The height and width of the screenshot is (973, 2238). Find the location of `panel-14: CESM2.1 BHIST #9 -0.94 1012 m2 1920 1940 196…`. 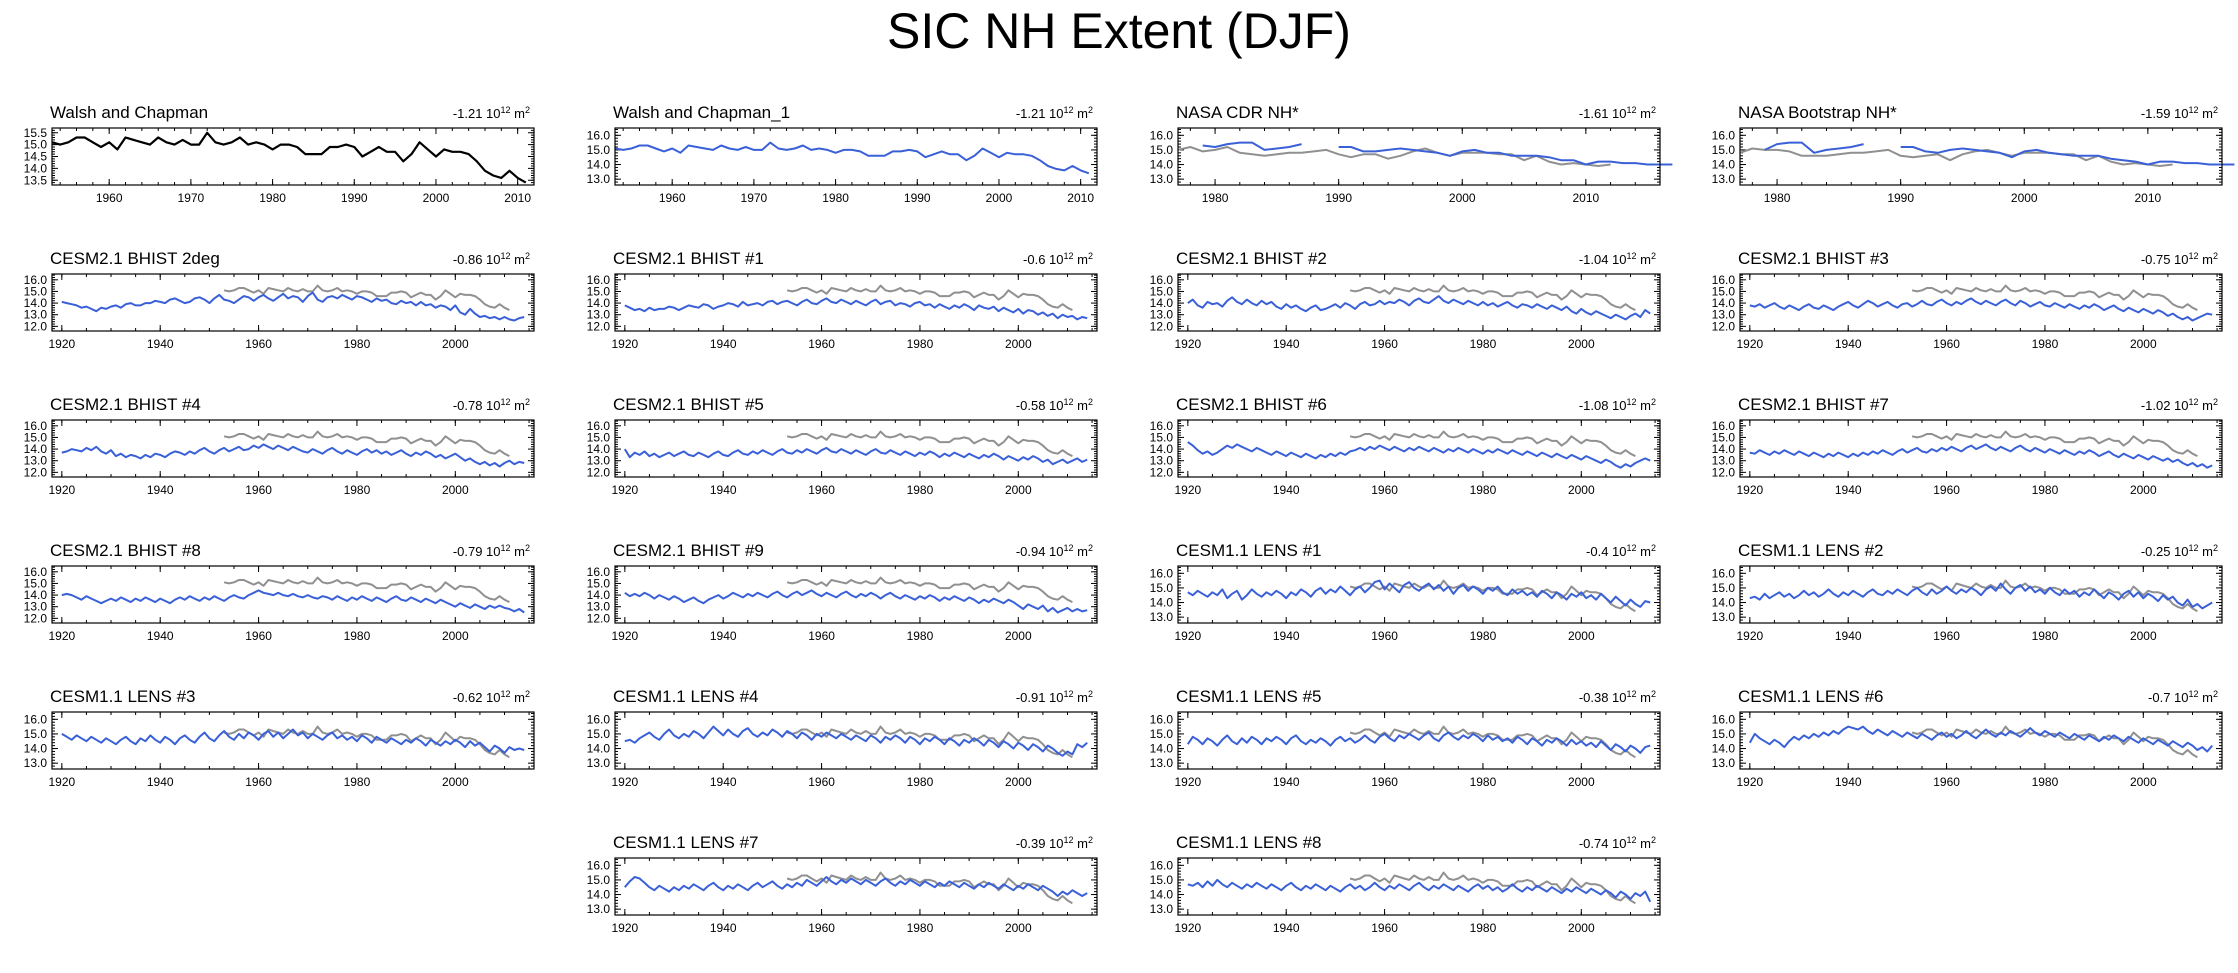

panel-14: CESM2.1 BHIST #9 -0.94 1012 m2 1920 1940 196… is located at coordinates (842, 592).